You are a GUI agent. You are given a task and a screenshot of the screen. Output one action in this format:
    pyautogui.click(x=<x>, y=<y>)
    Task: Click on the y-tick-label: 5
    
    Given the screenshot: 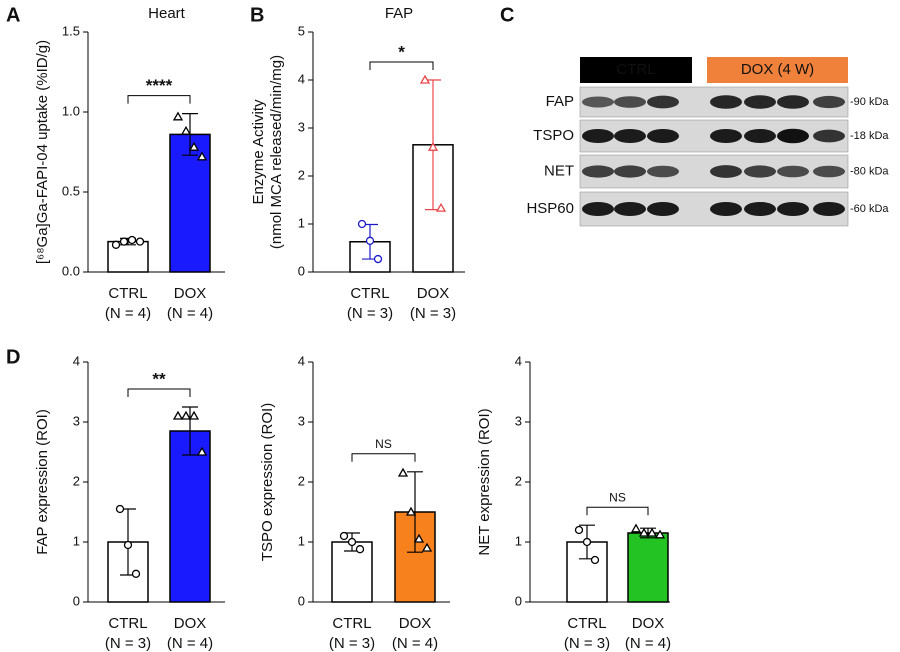 What is the action you would take?
    pyautogui.click(x=301, y=30)
    